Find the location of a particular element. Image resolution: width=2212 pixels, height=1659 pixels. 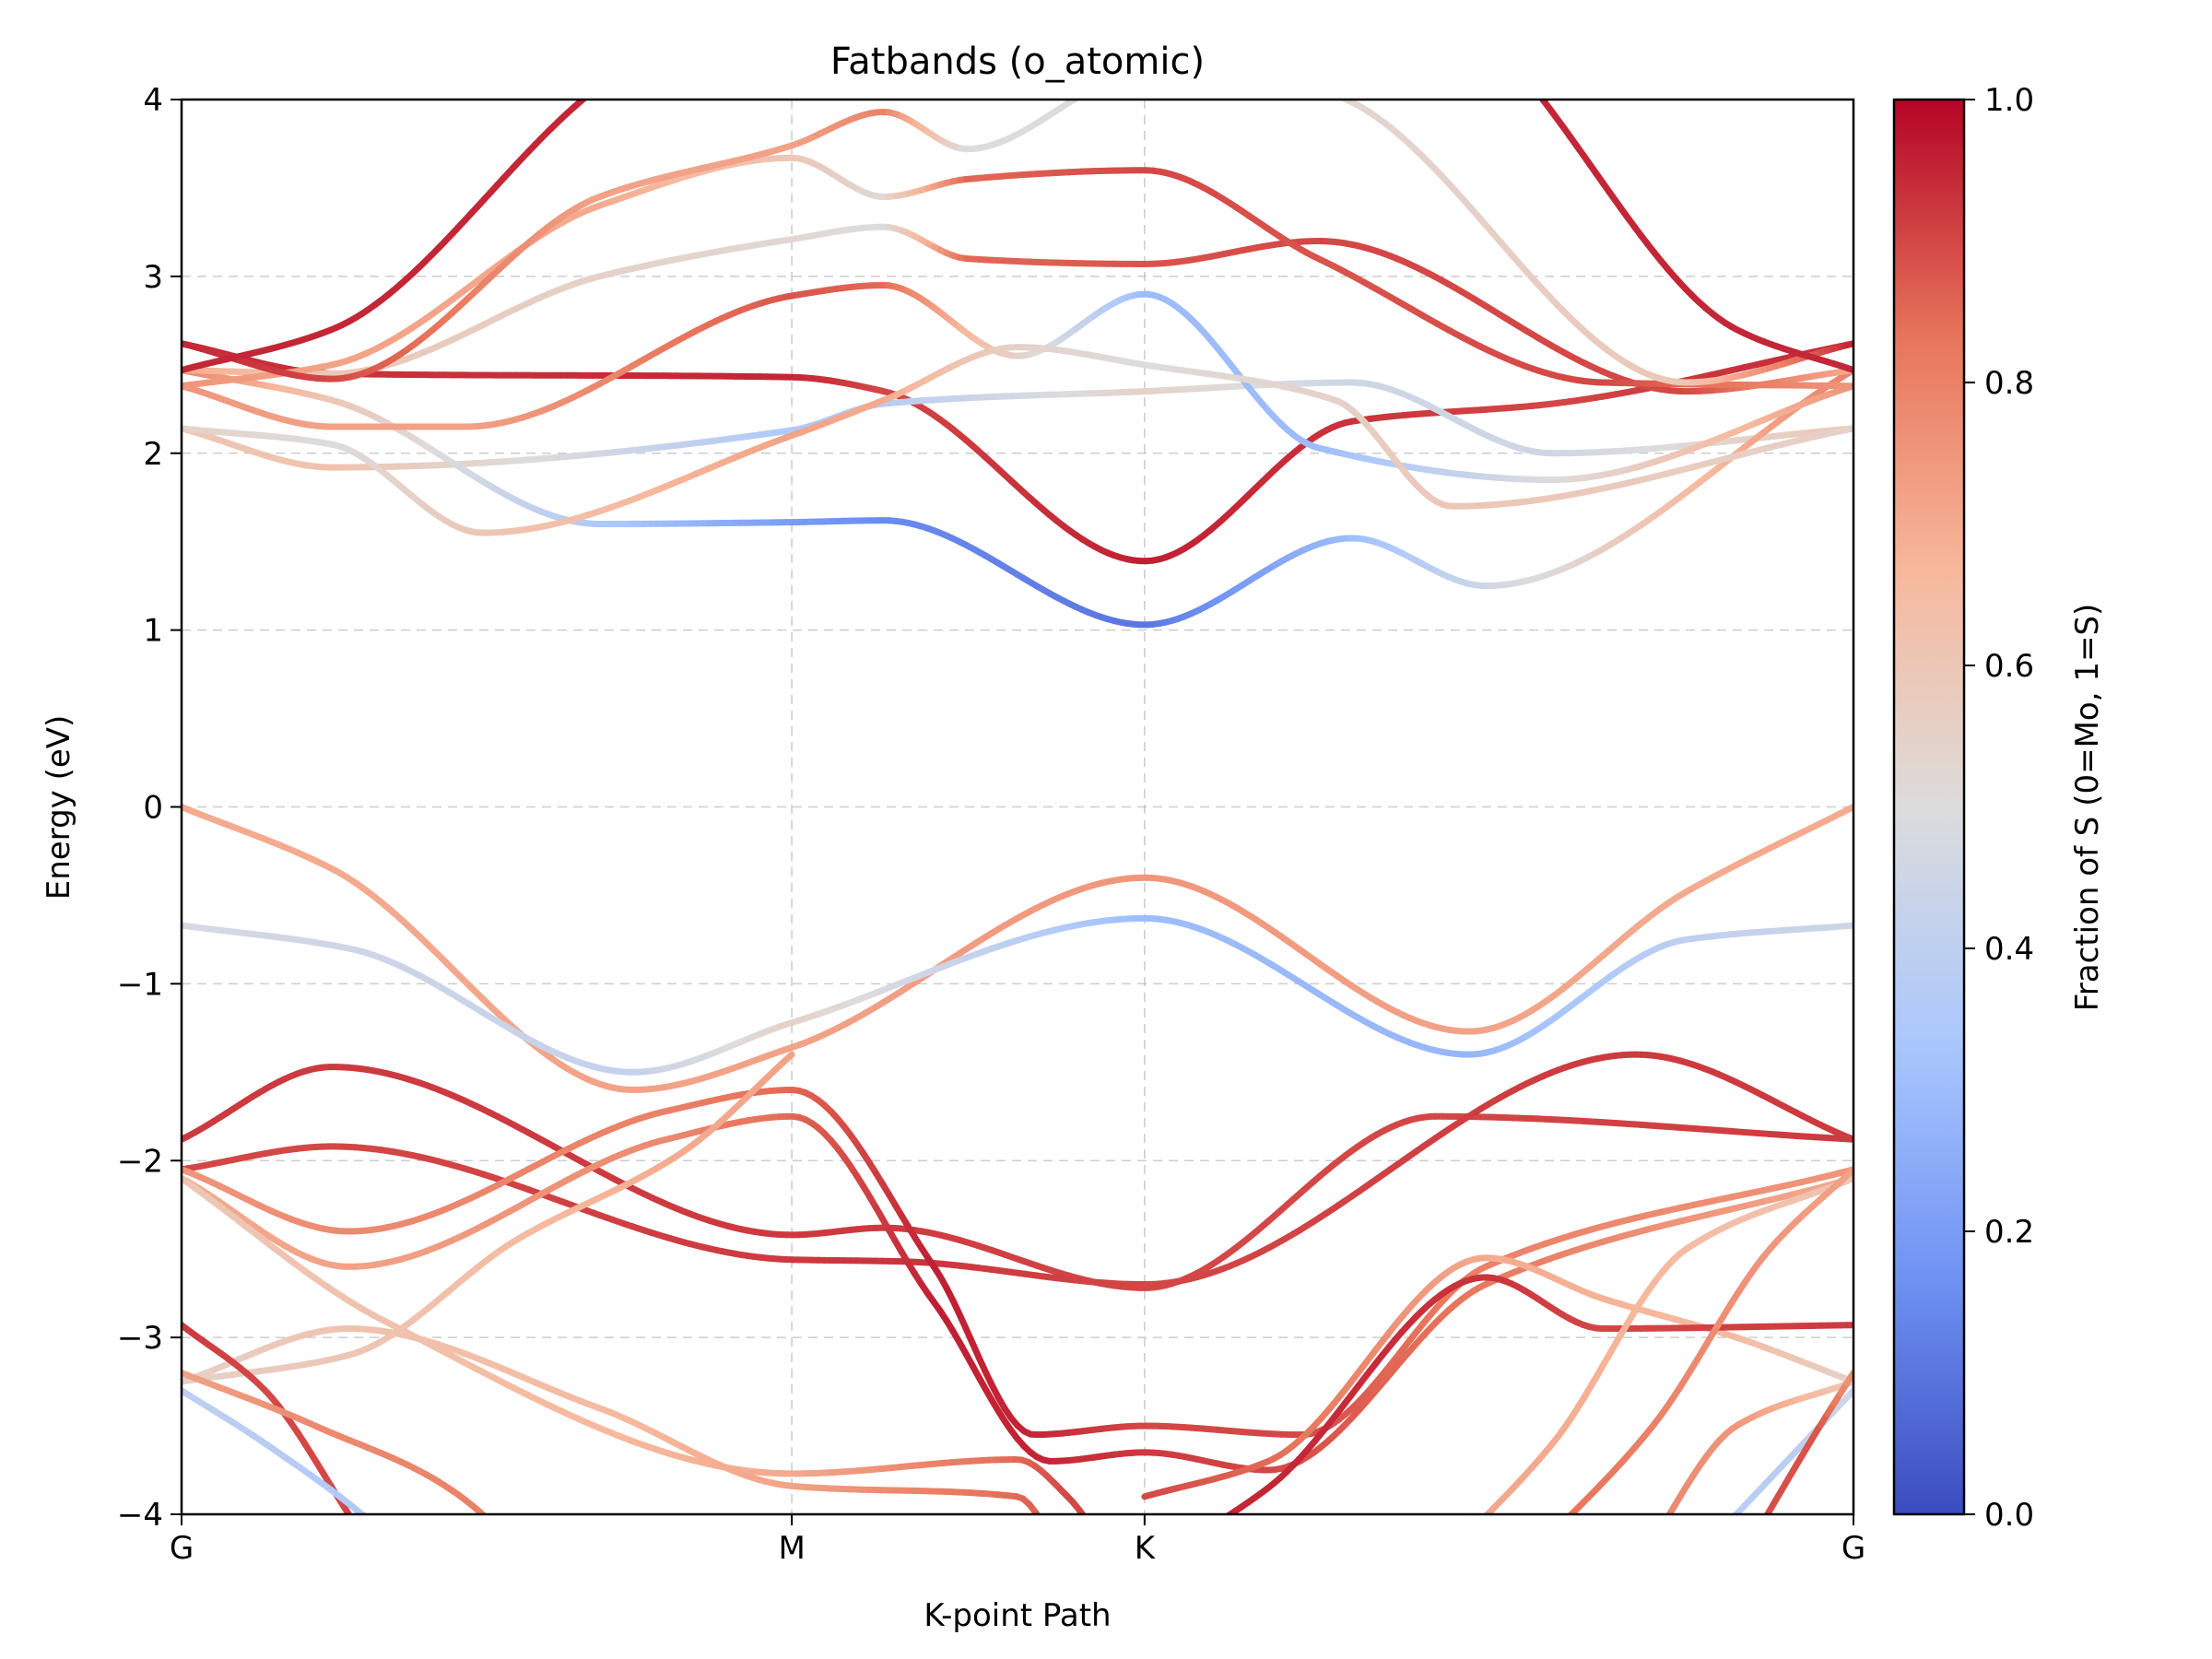

colorbar-axis: 0.0 0.2 0.4 0.6 0.8 1.0 is located at coordinates (1999, 808).